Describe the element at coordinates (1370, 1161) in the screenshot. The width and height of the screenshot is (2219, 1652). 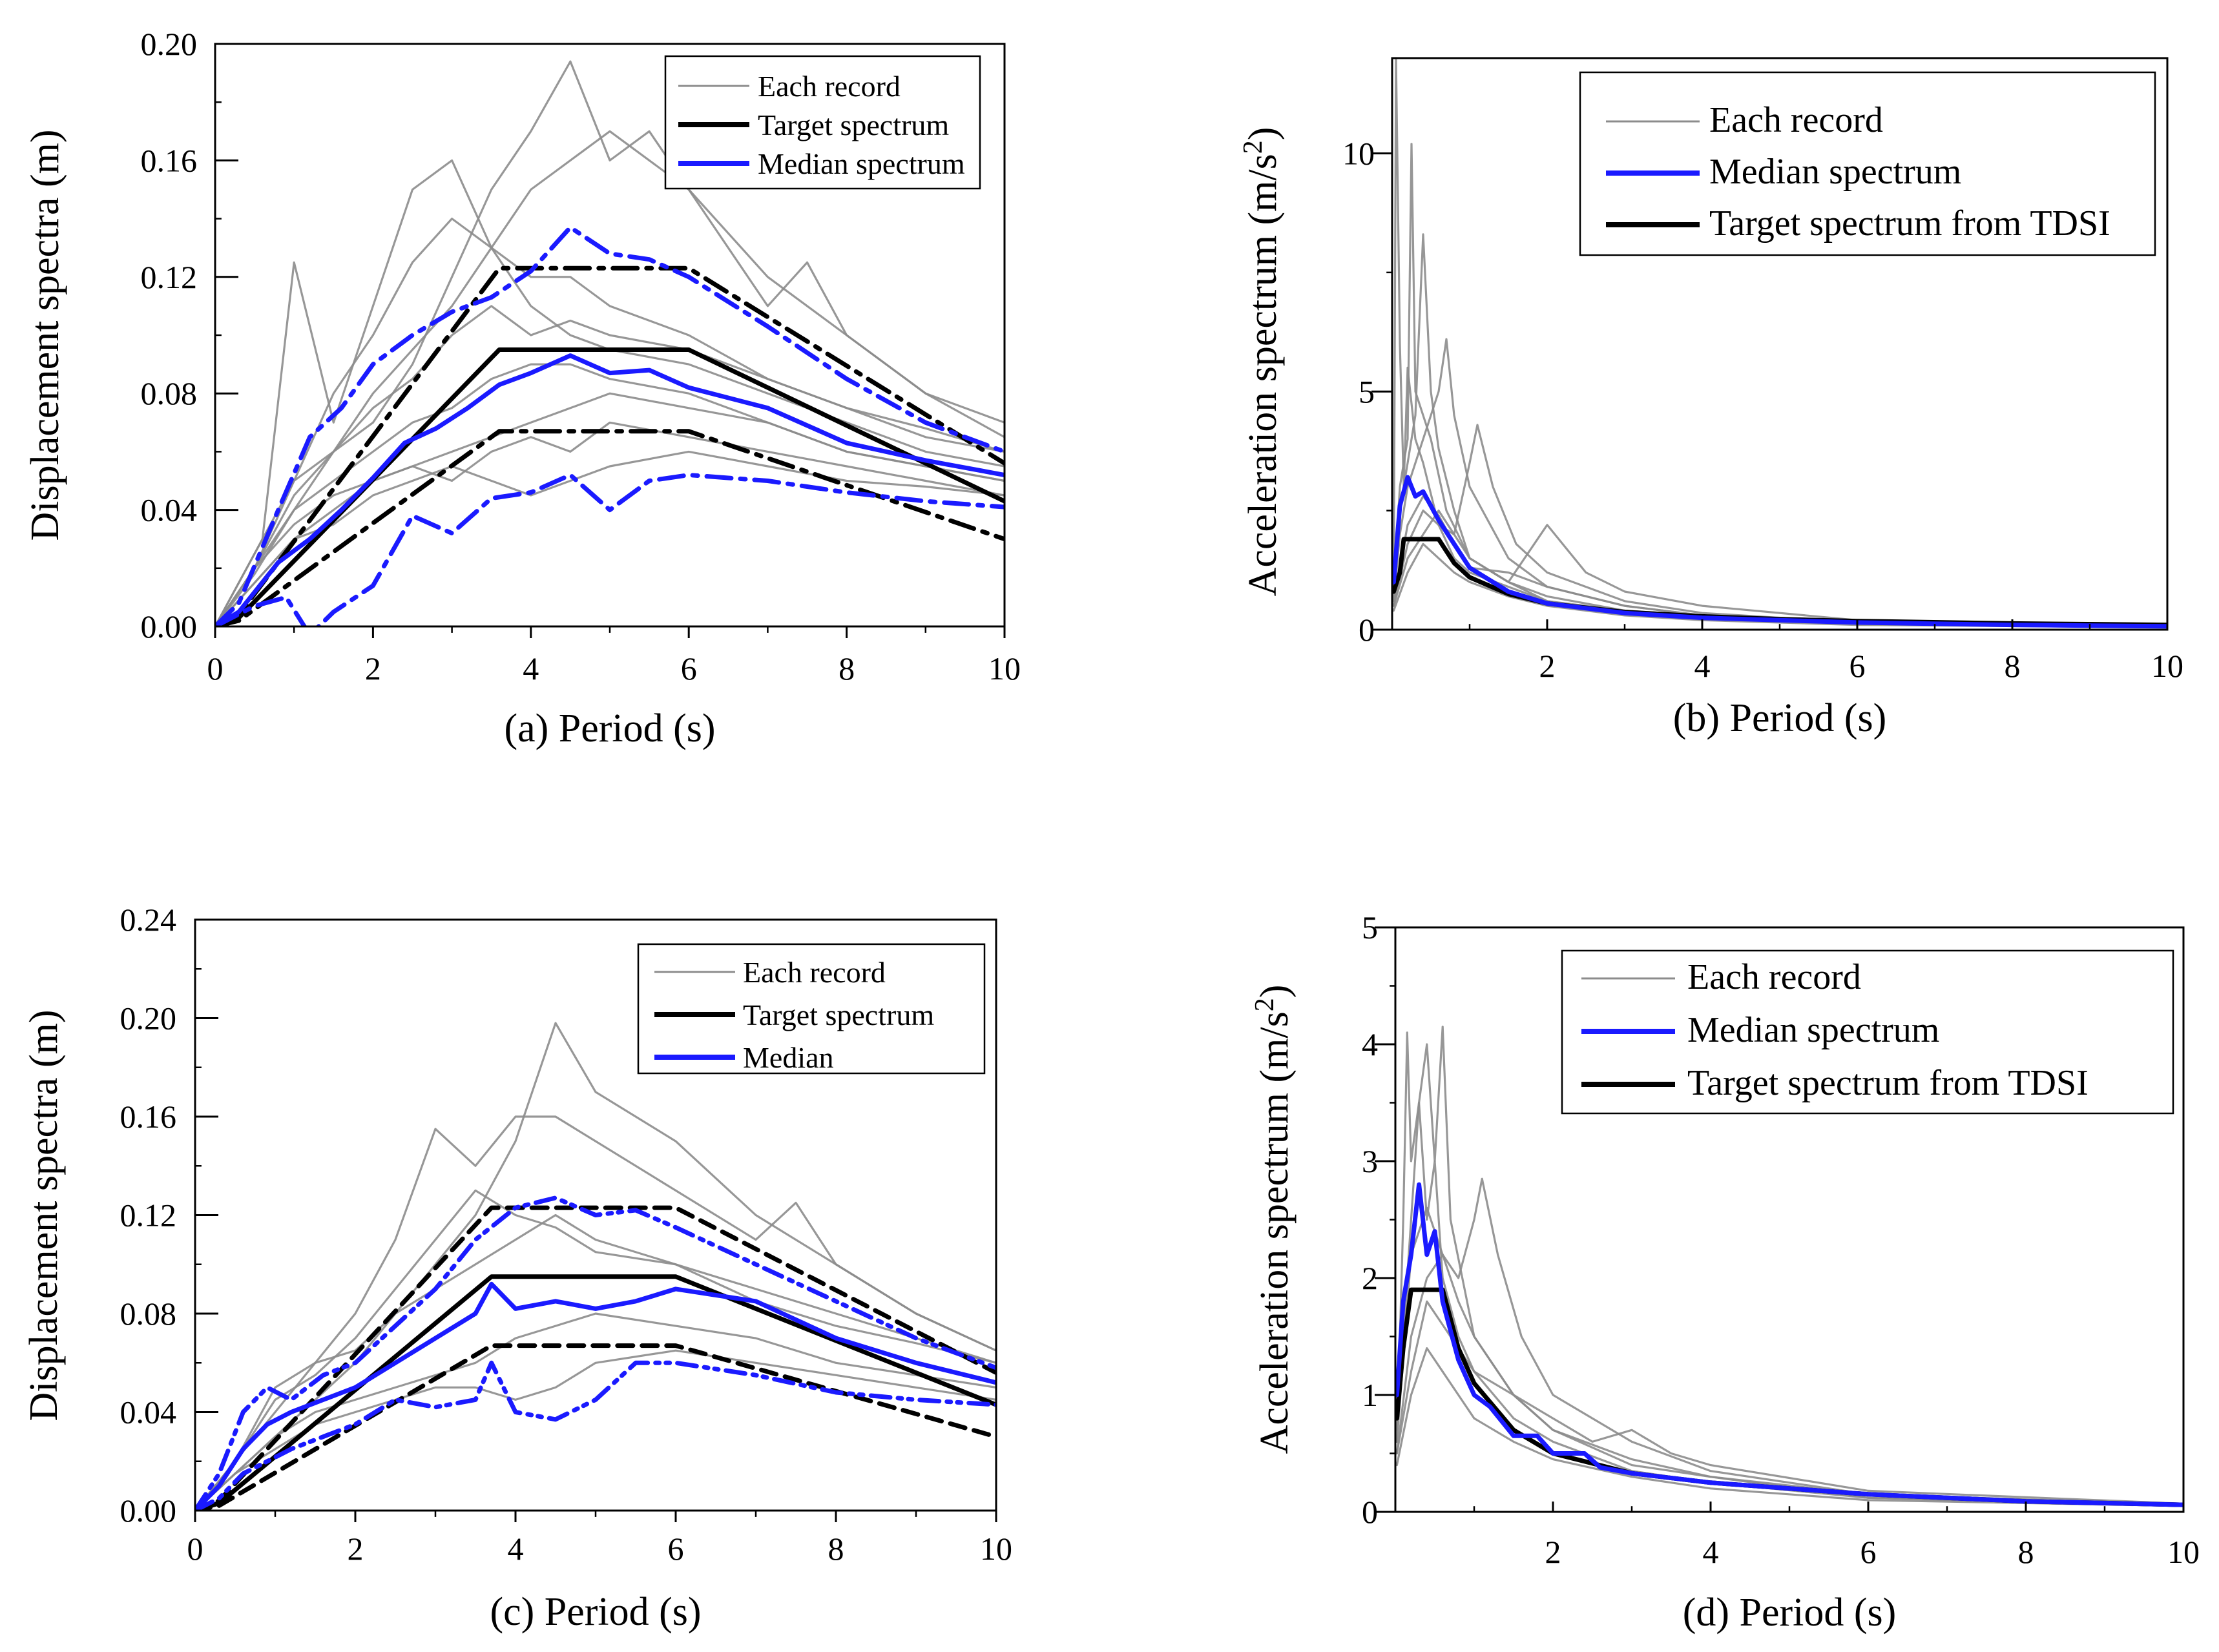
I see `y-tick-label: 3` at that location.